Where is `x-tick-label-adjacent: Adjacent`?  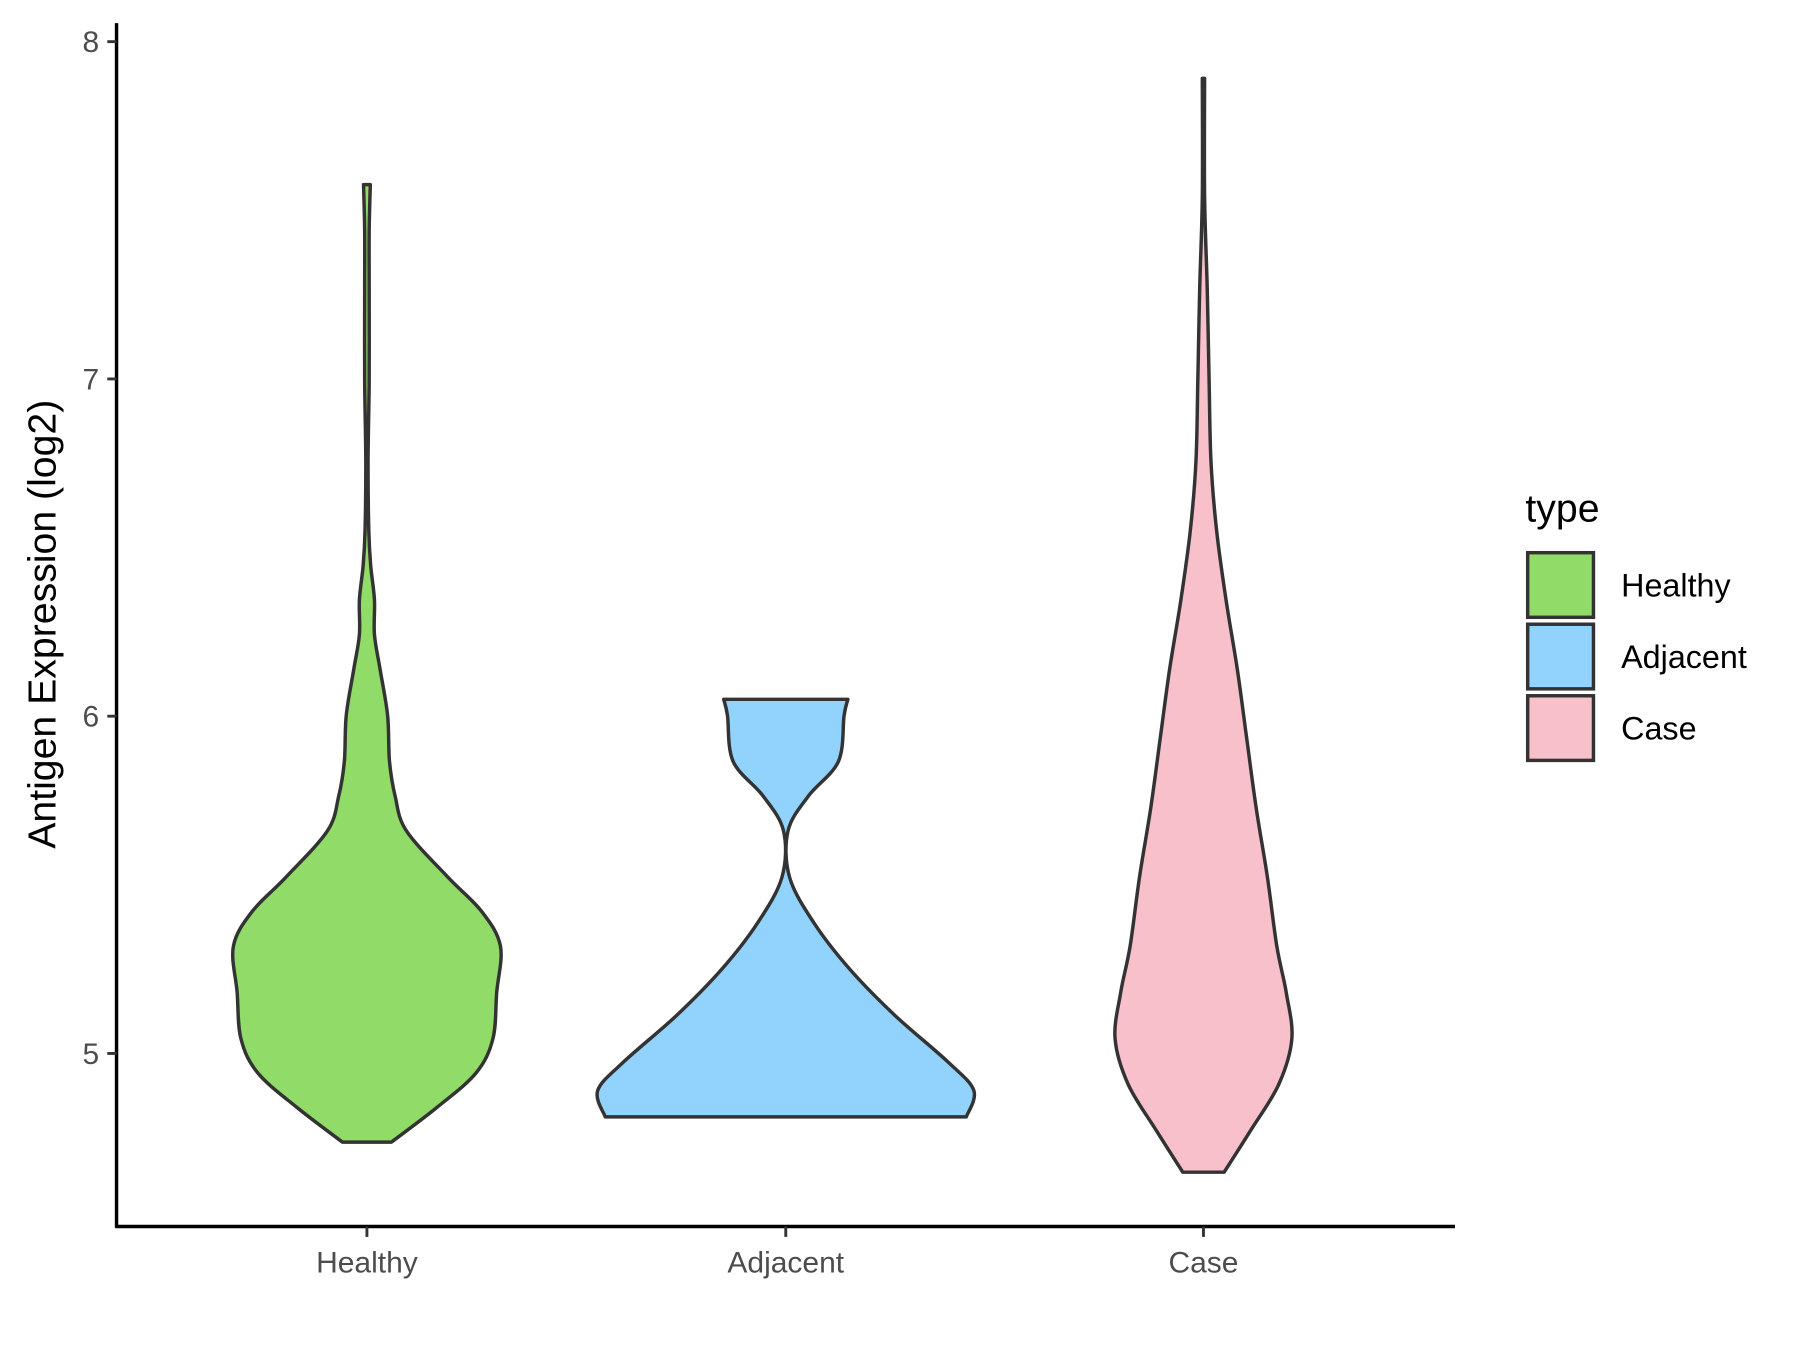 x-tick-label-adjacent: Adjacent is located at coordinates (785, 1263).